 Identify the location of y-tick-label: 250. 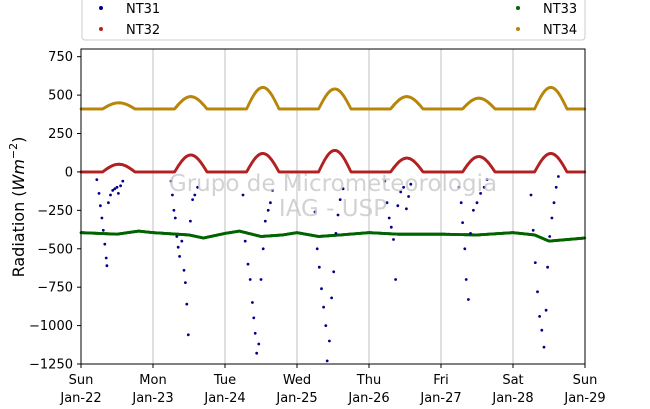
(60, 134).